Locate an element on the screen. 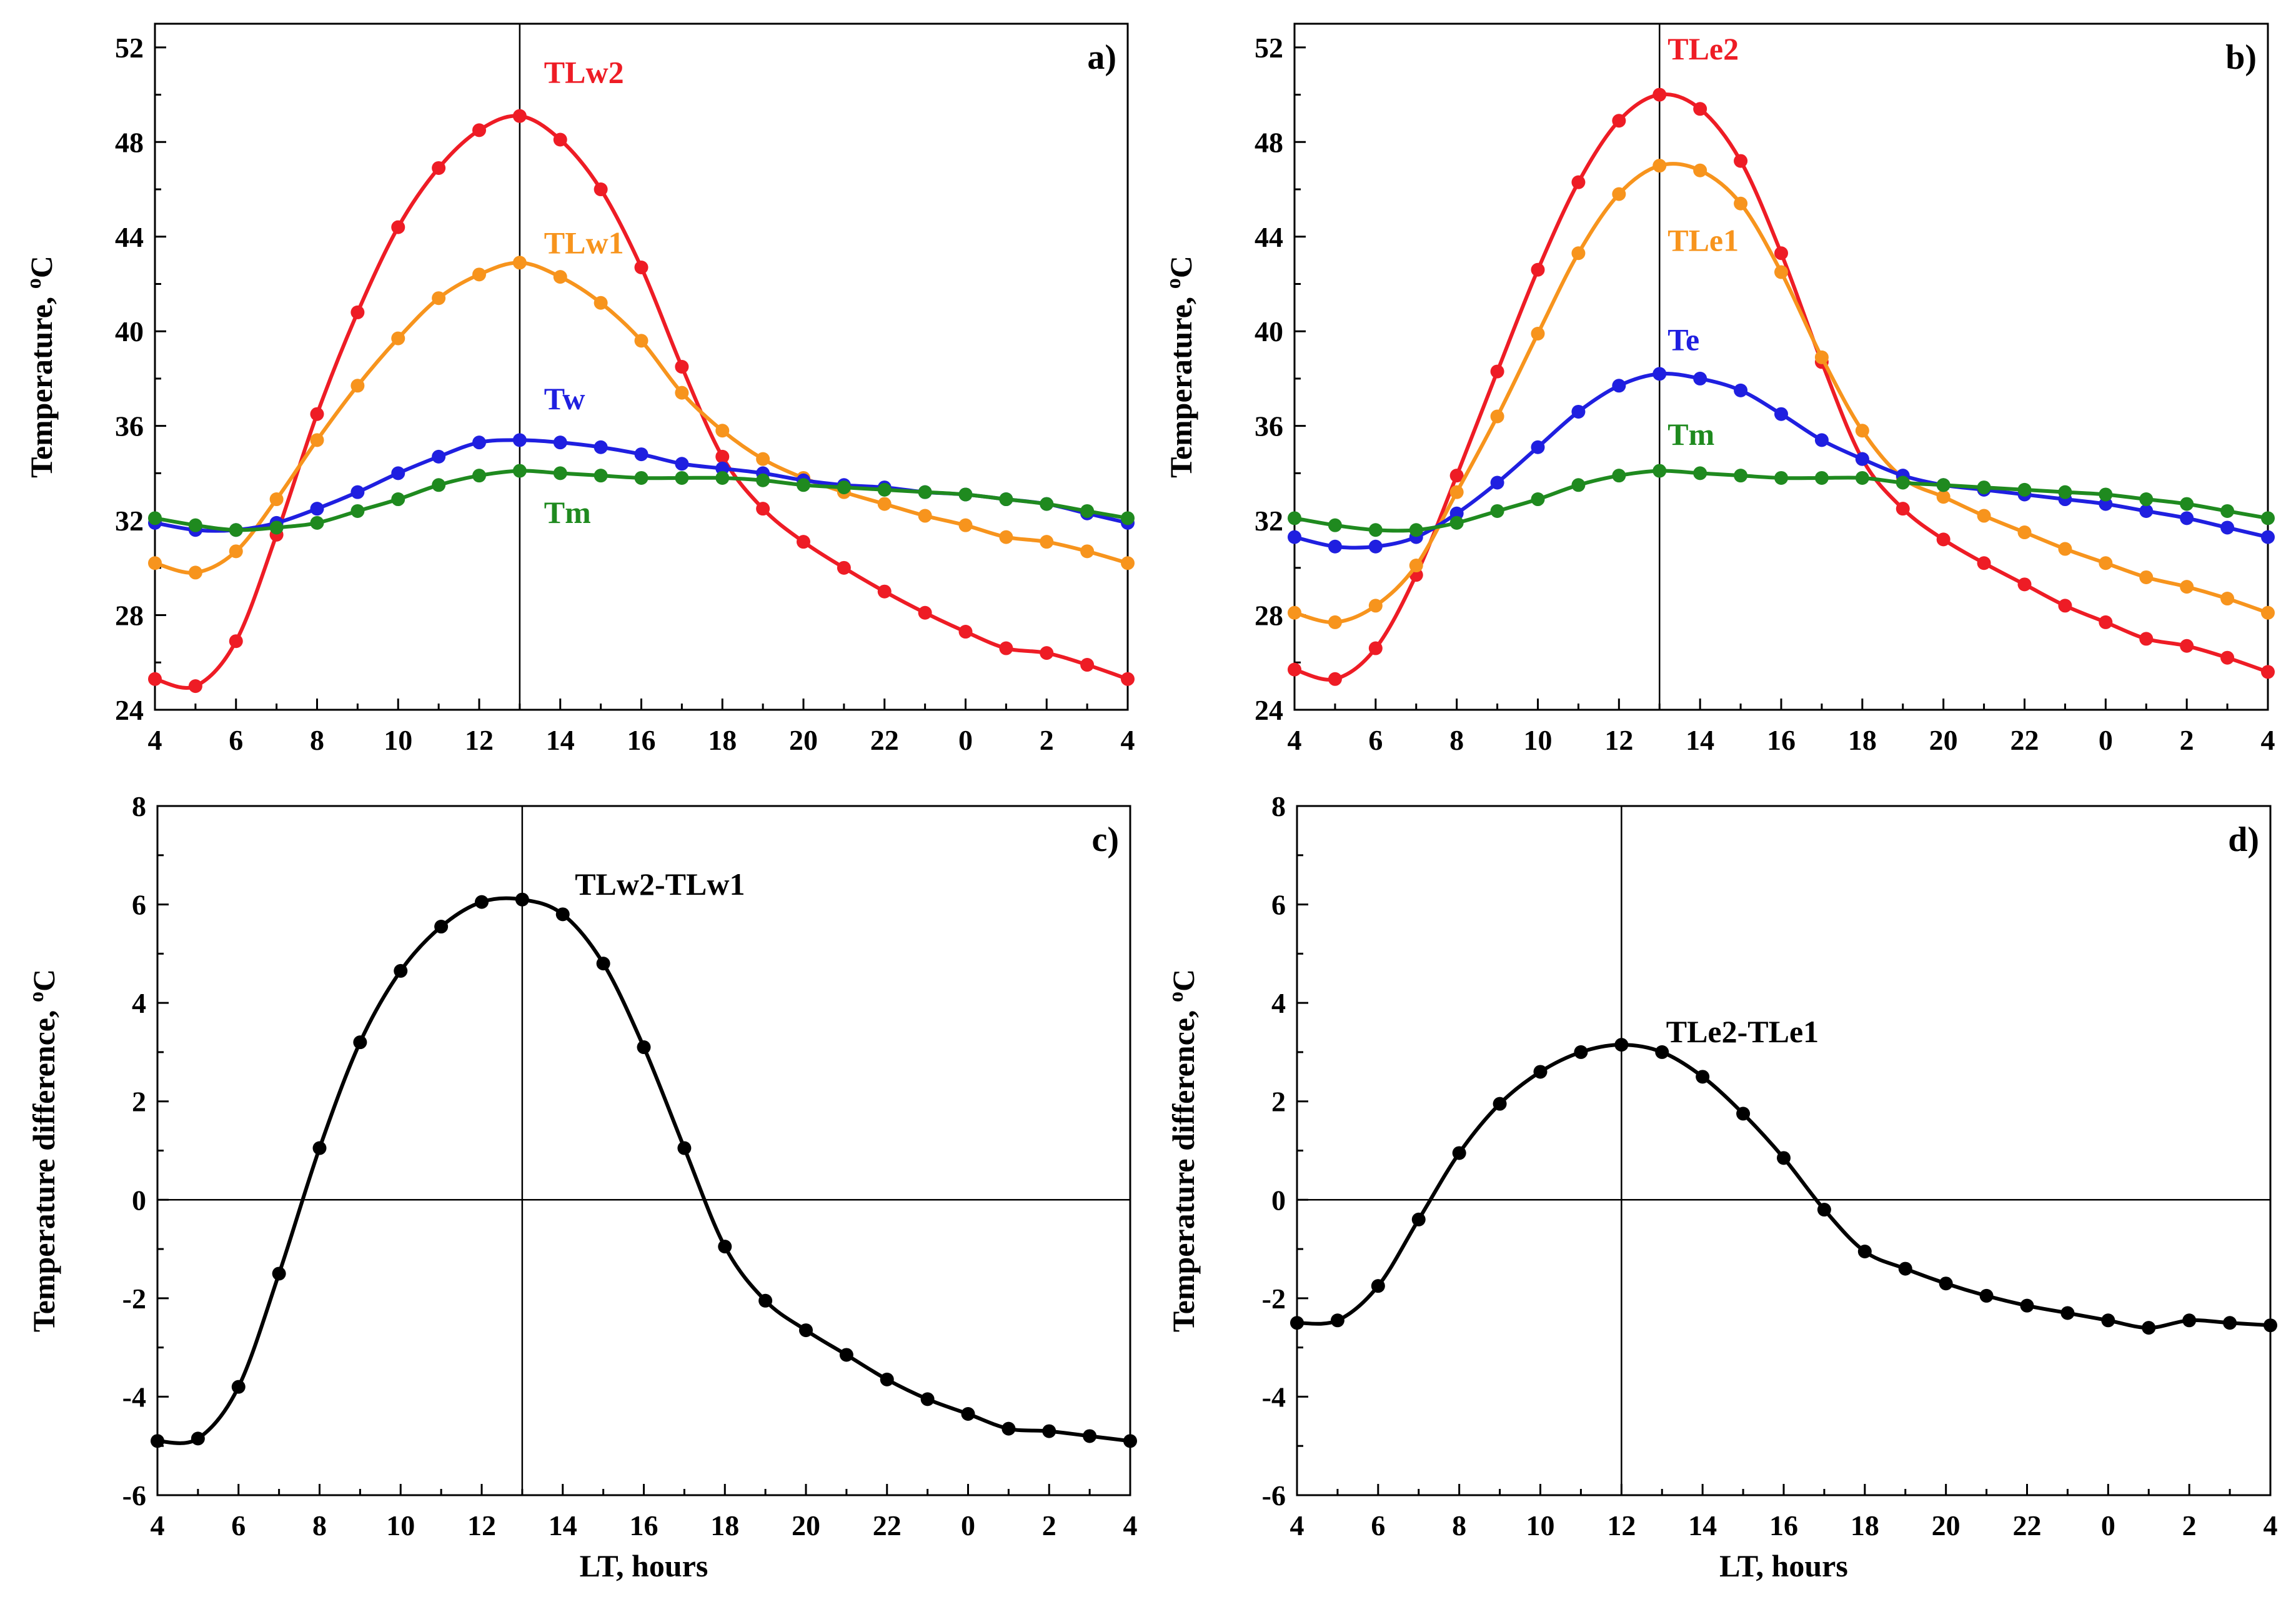  y-tick-label: 8 is located at coordinates (1278, 806).